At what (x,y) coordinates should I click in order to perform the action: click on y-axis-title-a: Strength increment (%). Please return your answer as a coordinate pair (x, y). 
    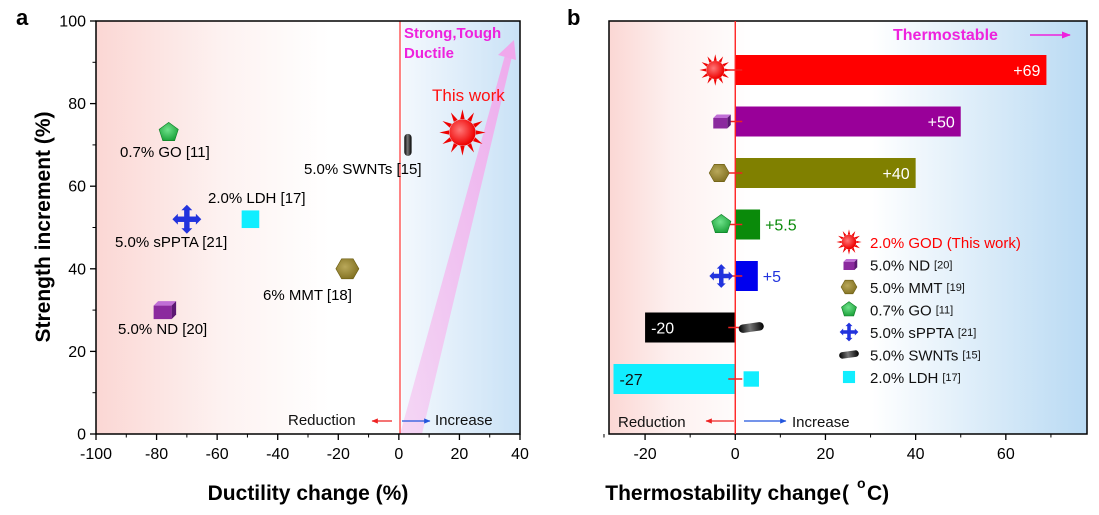
    Looking at the image, I should click on (43, 226).